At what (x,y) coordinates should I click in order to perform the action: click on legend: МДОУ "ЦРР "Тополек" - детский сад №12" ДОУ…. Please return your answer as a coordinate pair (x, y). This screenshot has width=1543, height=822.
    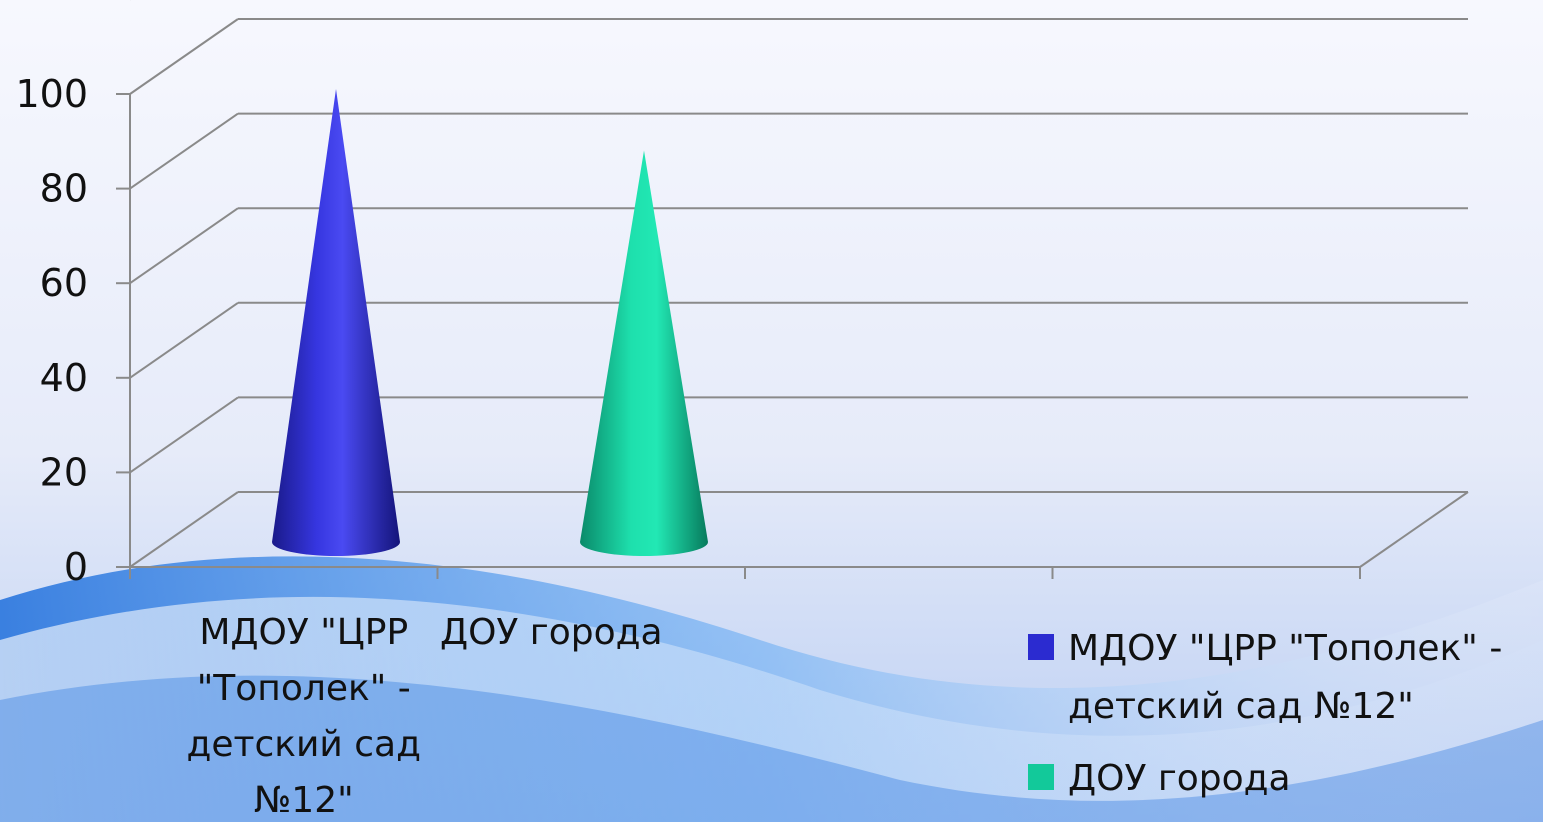
    Looking at the image, I should click on (1265, 713).